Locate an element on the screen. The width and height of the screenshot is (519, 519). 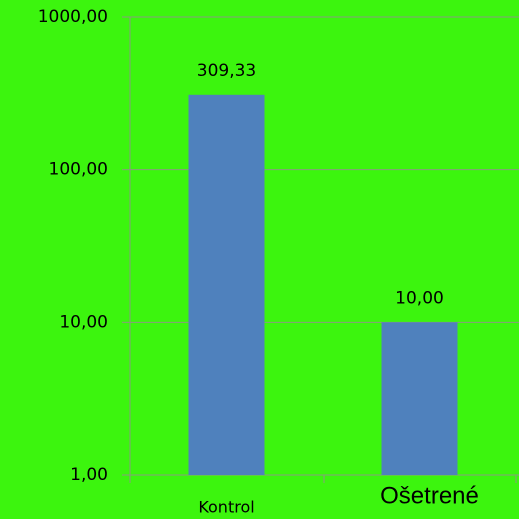
x-tick-label: Kontrol is located at coordinates (226, 507).